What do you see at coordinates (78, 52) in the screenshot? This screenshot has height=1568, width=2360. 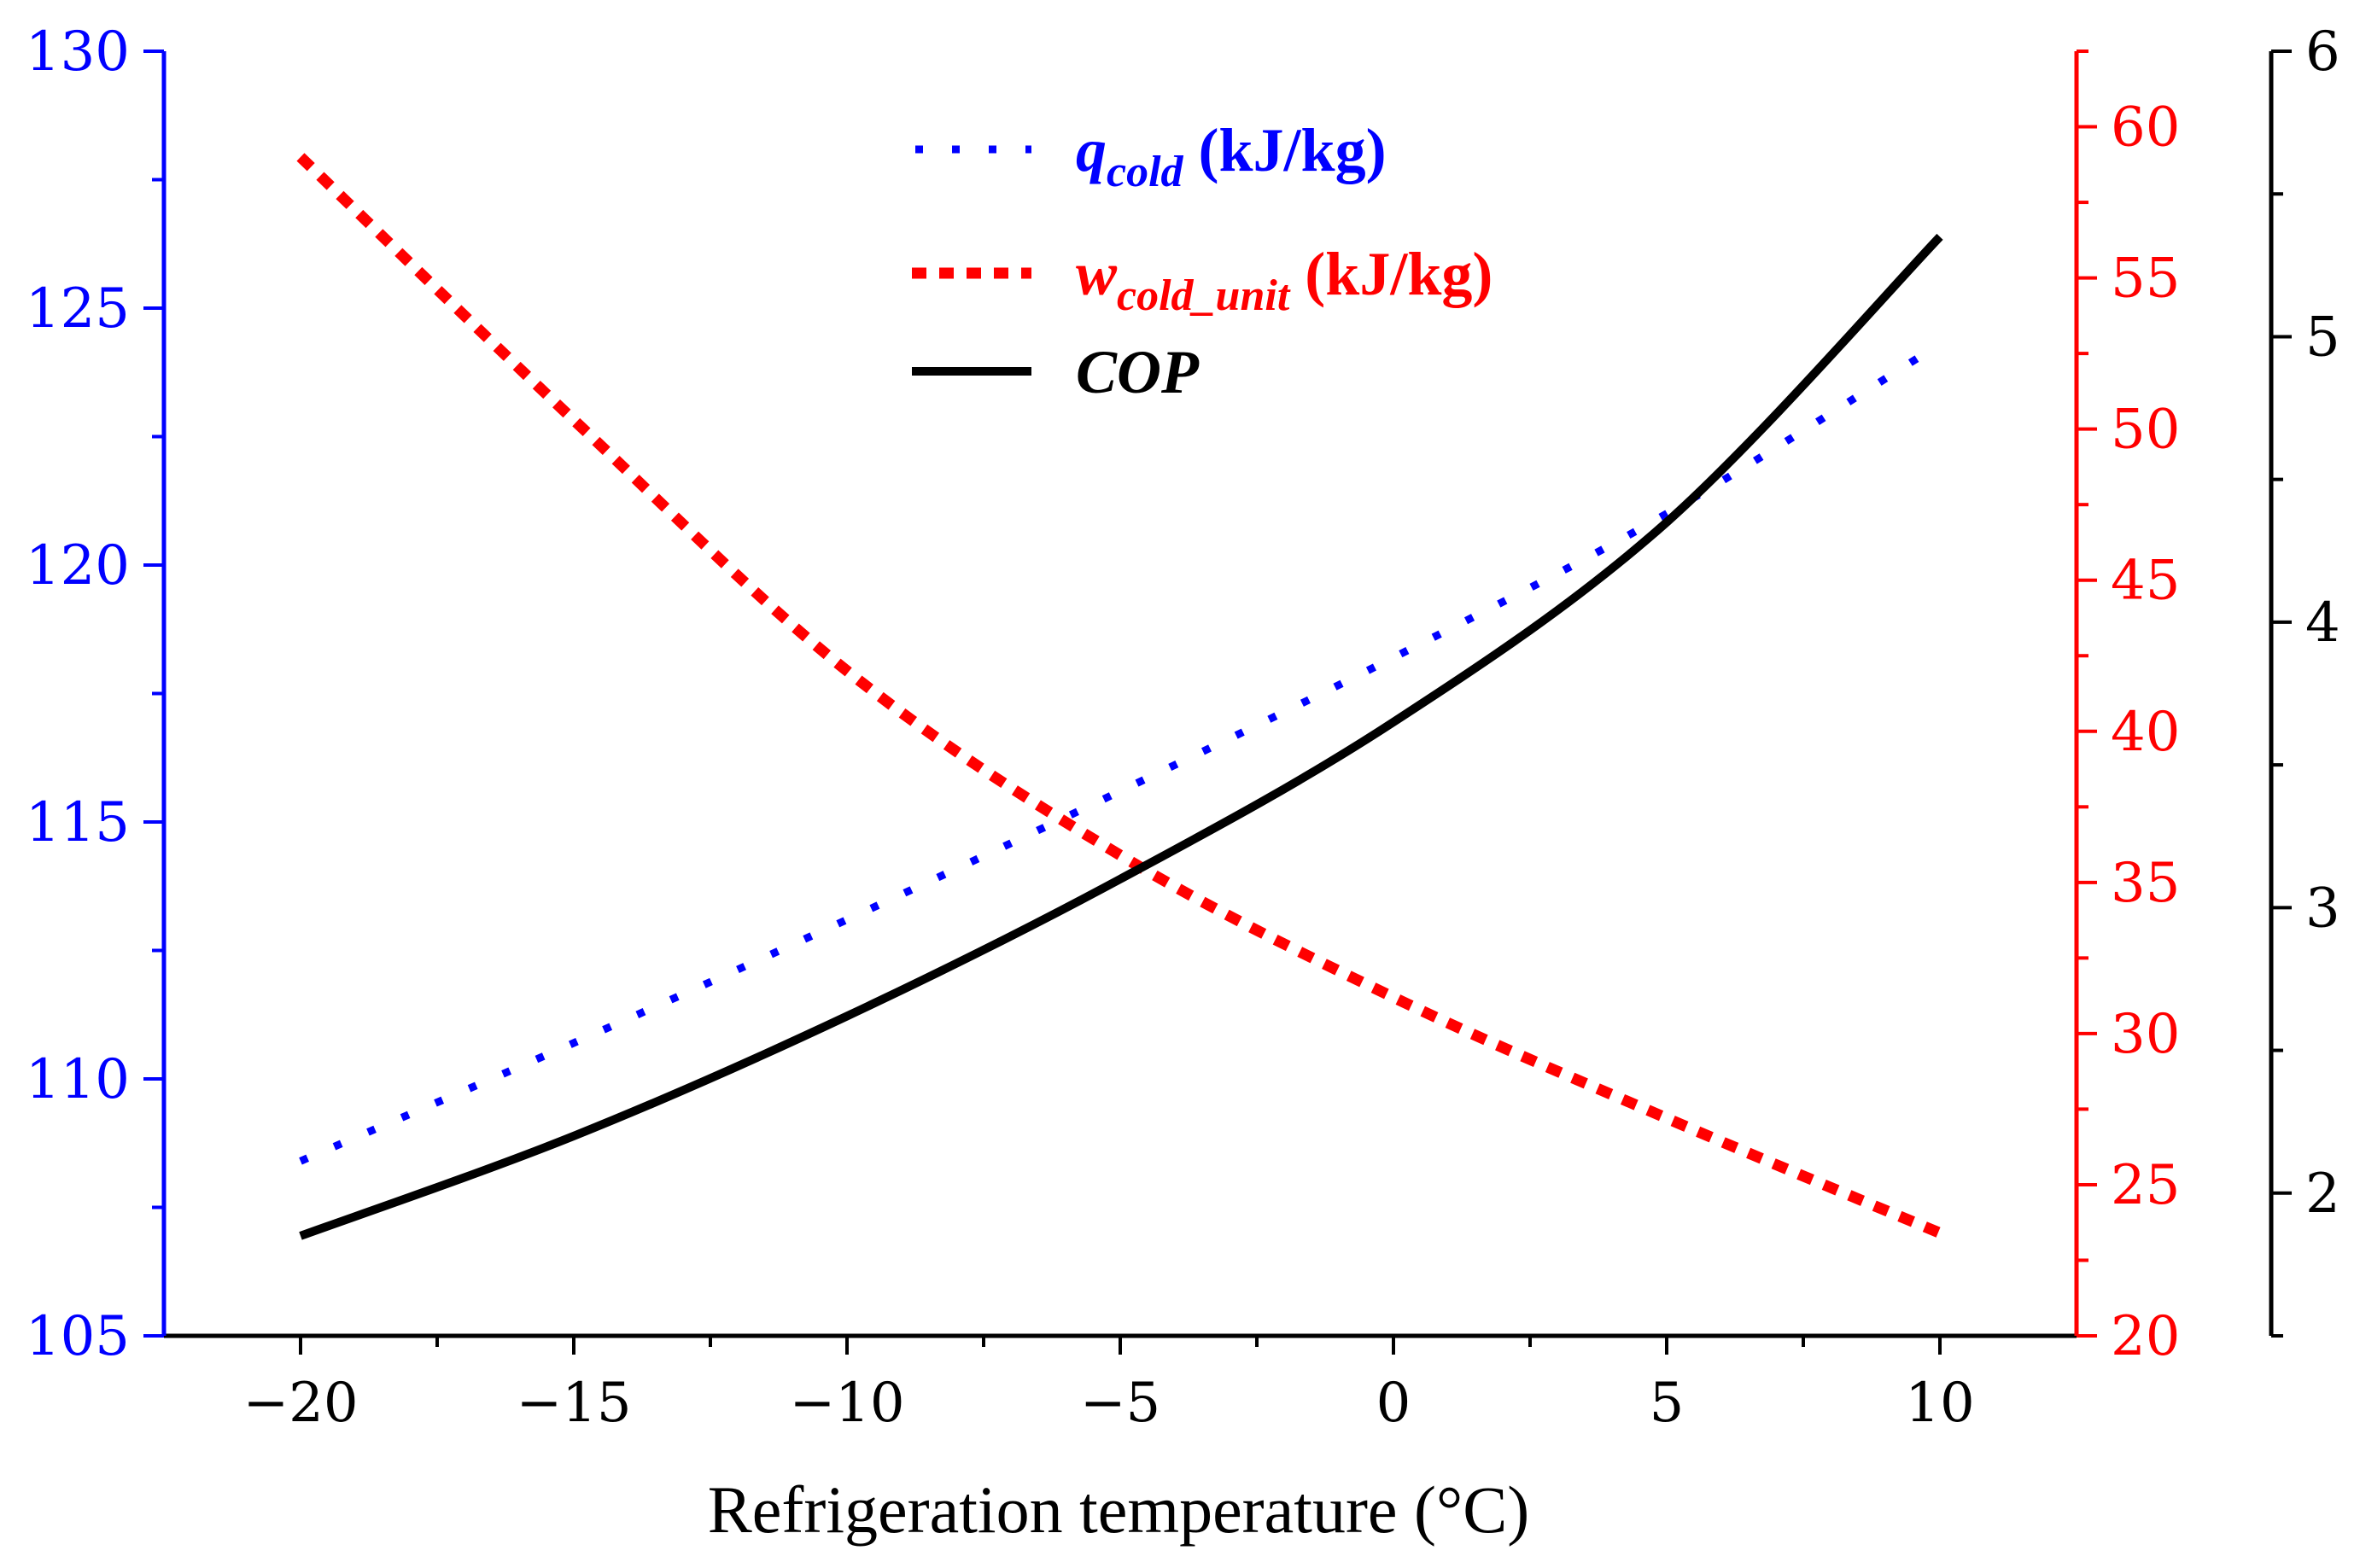 I see `left-tick-label: 130` at bounding box center [78, 52].